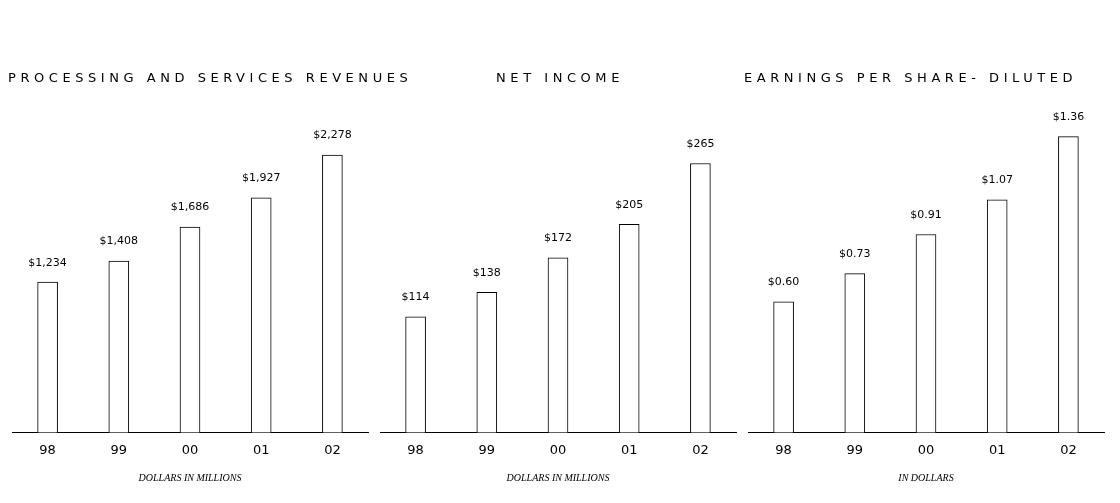 The width and height of the screenshot is (1120, 503). I want to click on data-label: $0.73, so click(855, 254).